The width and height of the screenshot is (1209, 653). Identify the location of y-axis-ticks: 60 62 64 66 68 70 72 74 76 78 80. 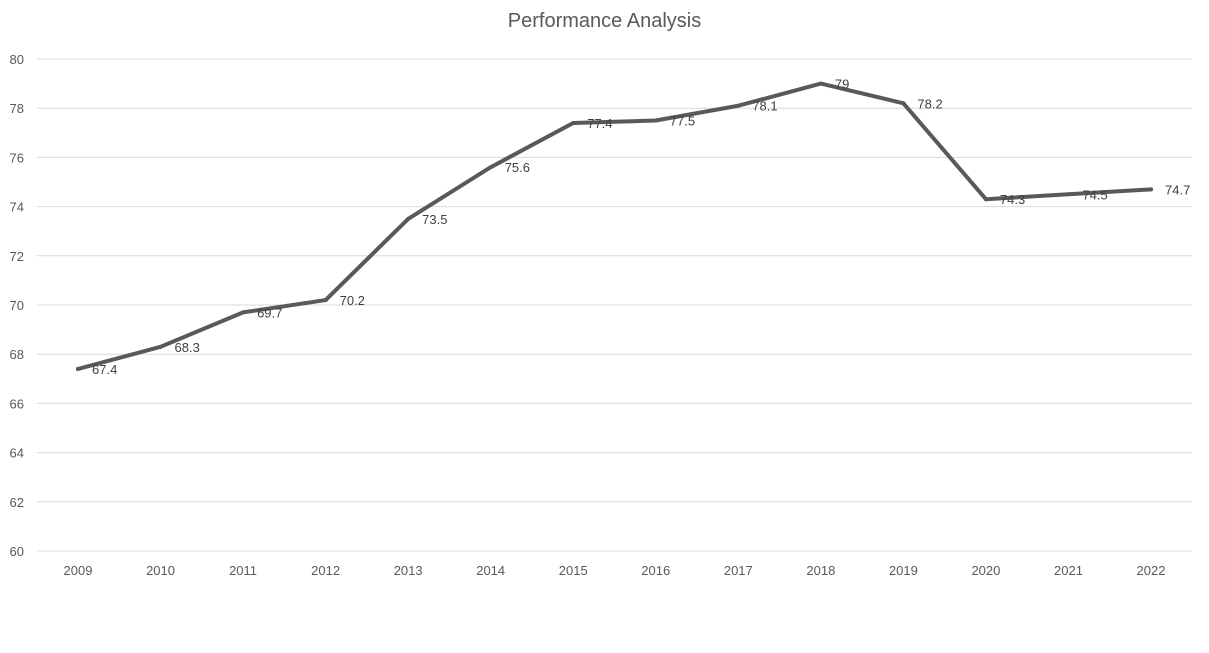
(17, 305).